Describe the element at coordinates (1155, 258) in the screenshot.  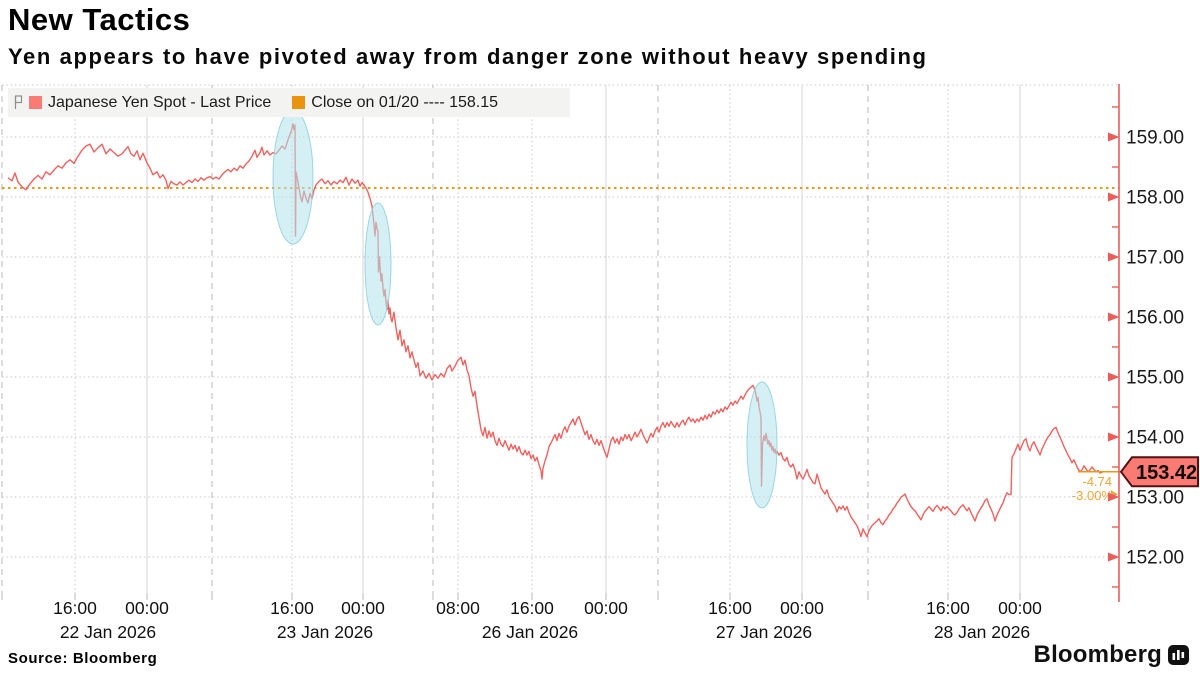
I see `y-axis-label: 157.00` at that location.